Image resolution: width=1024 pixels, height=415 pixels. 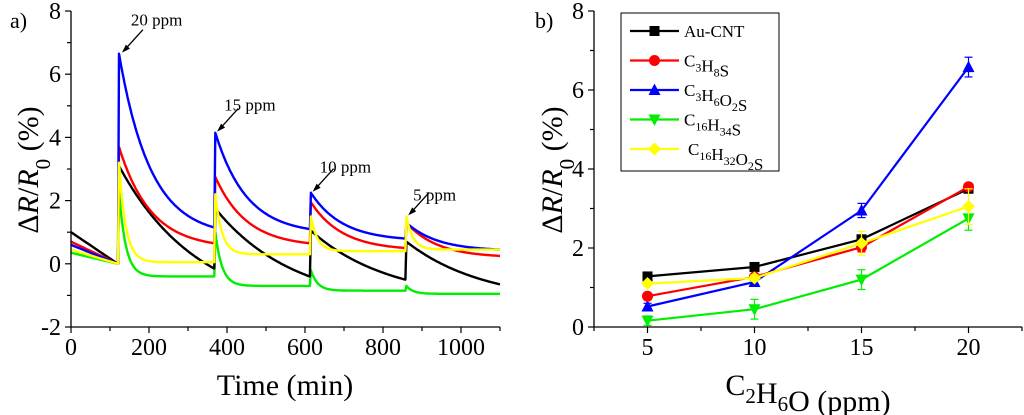 What do you see at coordinates (55, 202) in the screenshot?
I see `panel-a-y-tick-label: 2` at bounding box center [55, 202].